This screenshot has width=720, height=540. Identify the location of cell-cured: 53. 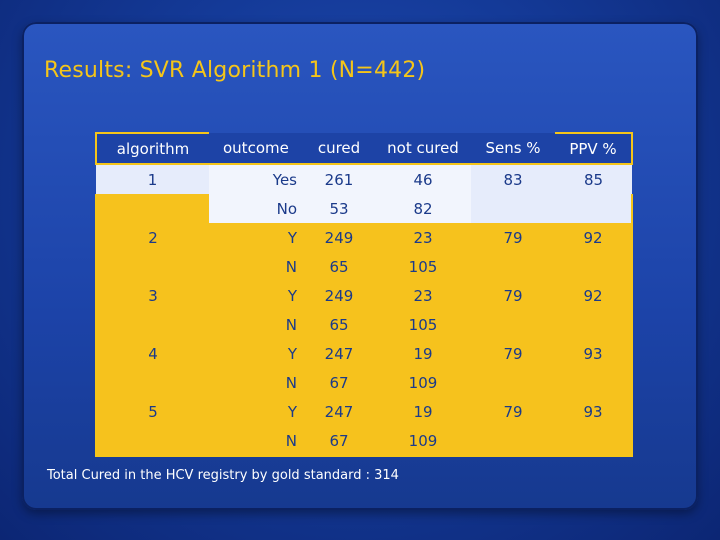
(339, 208).